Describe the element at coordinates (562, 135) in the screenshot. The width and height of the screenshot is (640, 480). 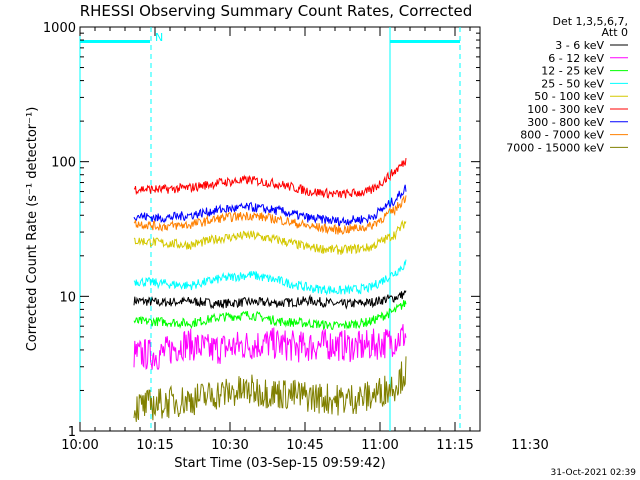
I see `legend-entry: 800 - 7000 keV` at that location.